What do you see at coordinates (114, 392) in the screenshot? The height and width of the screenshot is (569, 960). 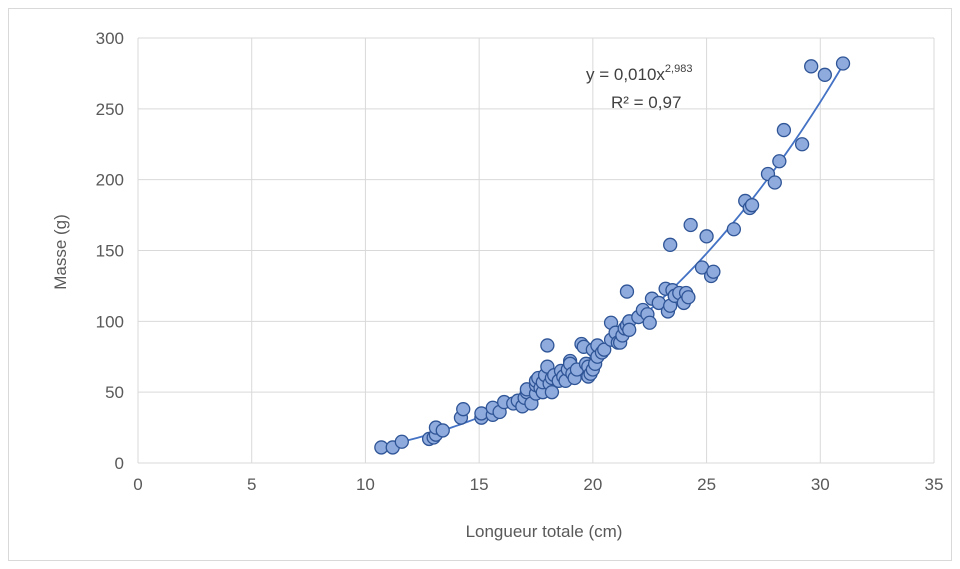 I see `y-tick-label-1: 50` at bounding box center [114, 392].